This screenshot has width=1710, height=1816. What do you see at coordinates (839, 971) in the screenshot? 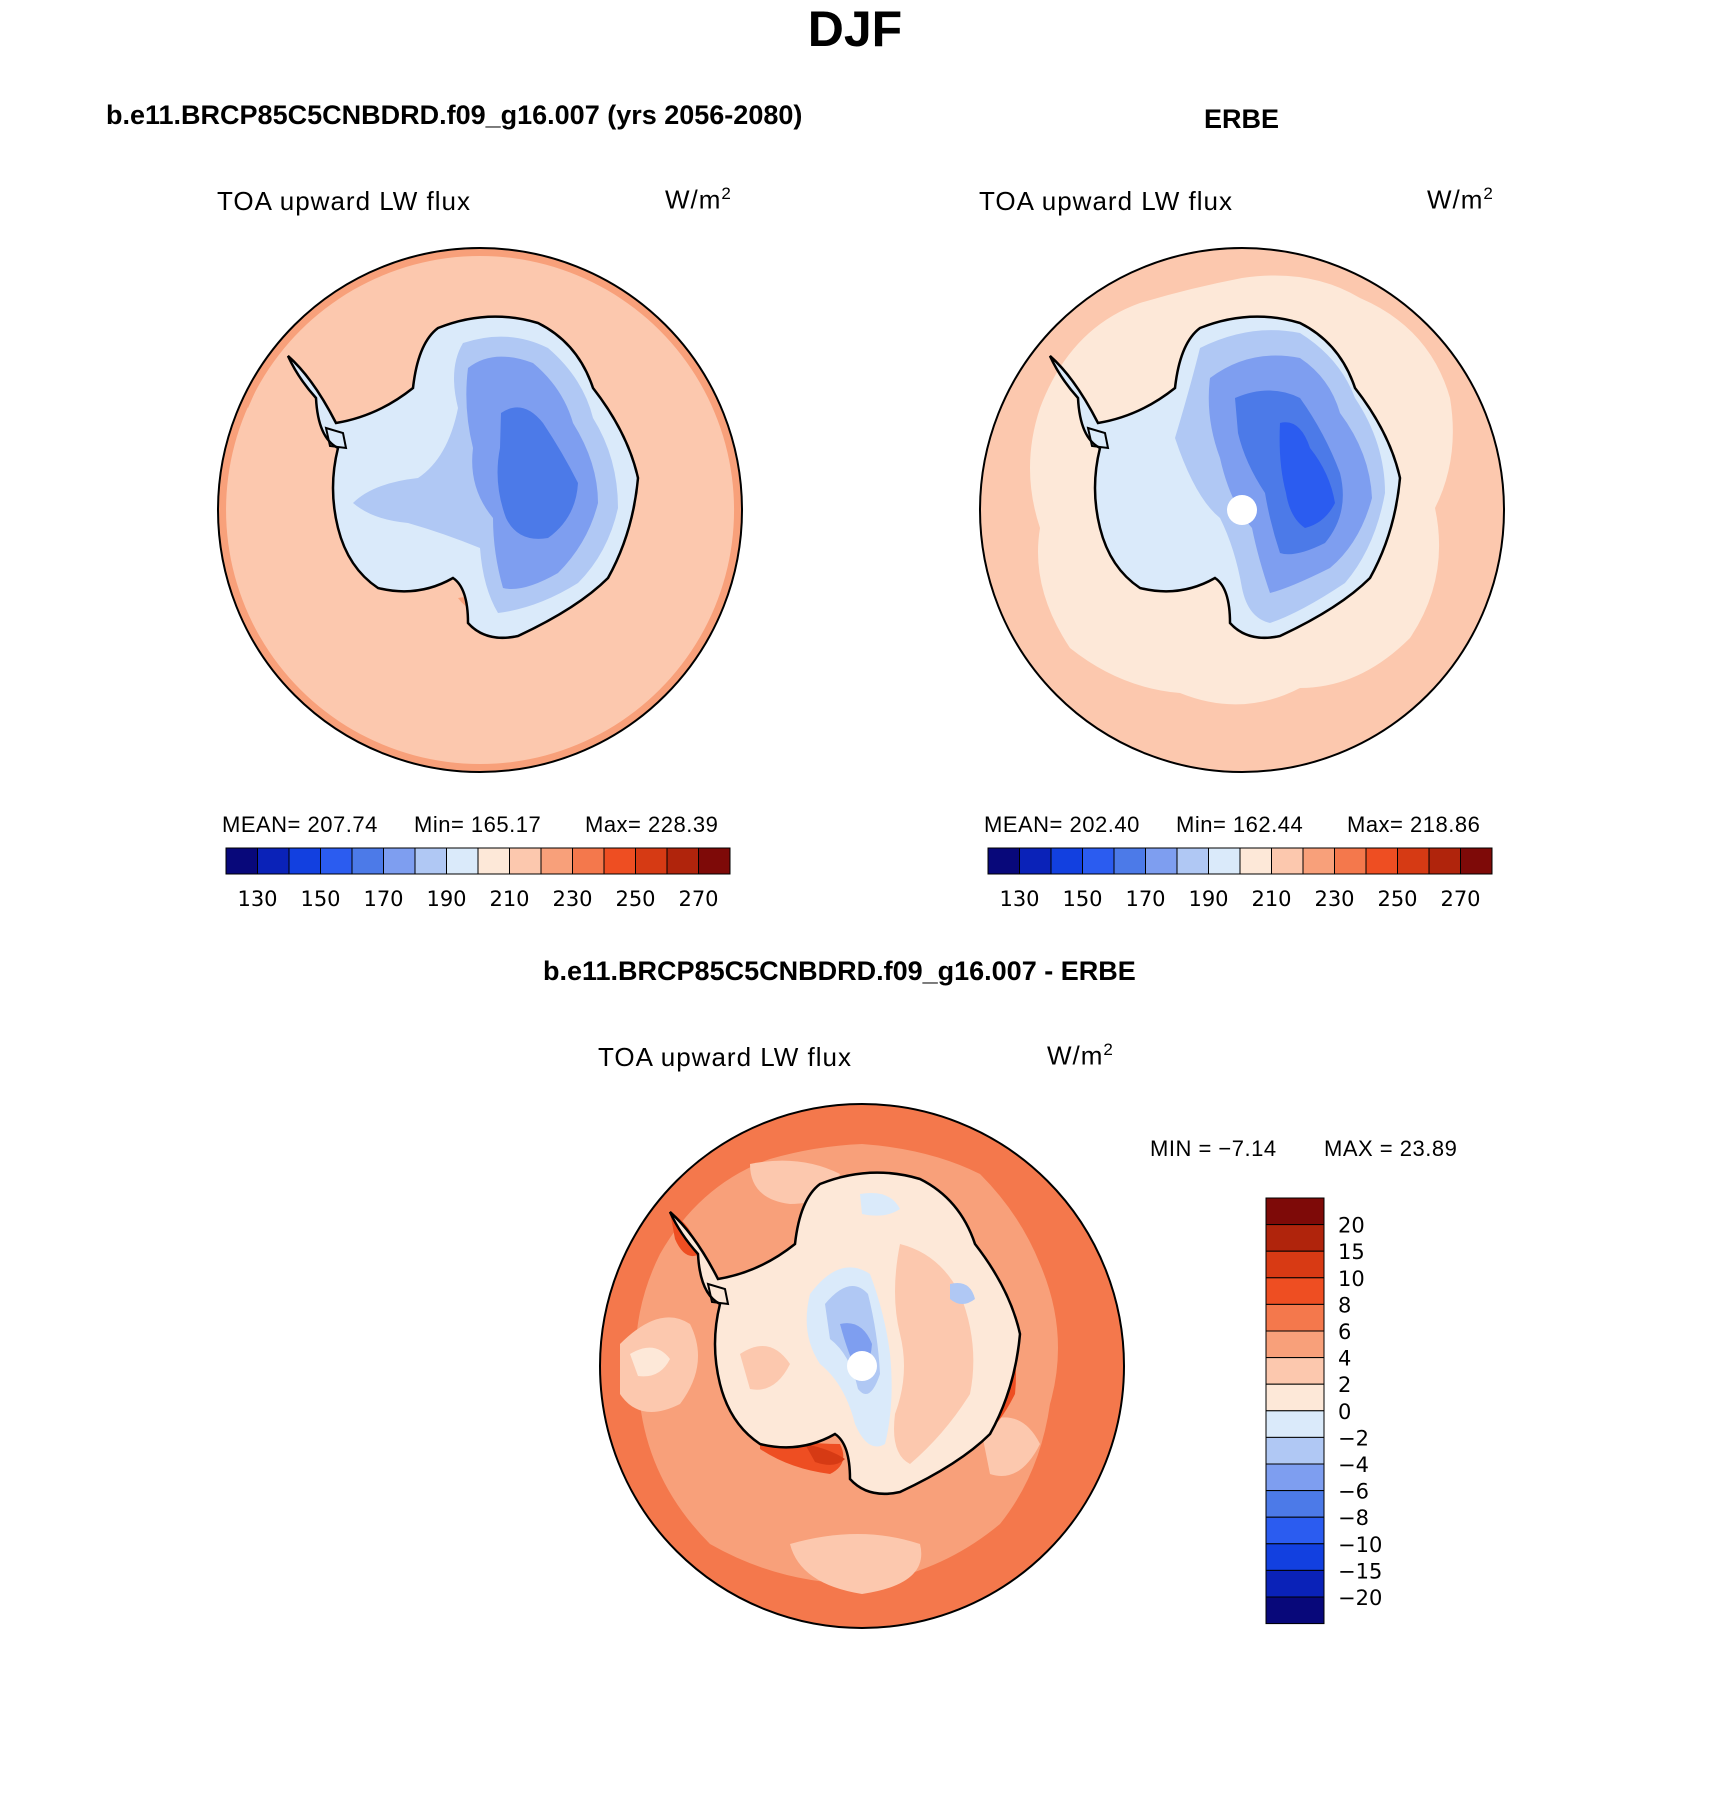
I see `panel3-title: b.e11.BRCP85C5CNBDRD.f09_g16.007 - ERBE` at bounding box center [839, 971].